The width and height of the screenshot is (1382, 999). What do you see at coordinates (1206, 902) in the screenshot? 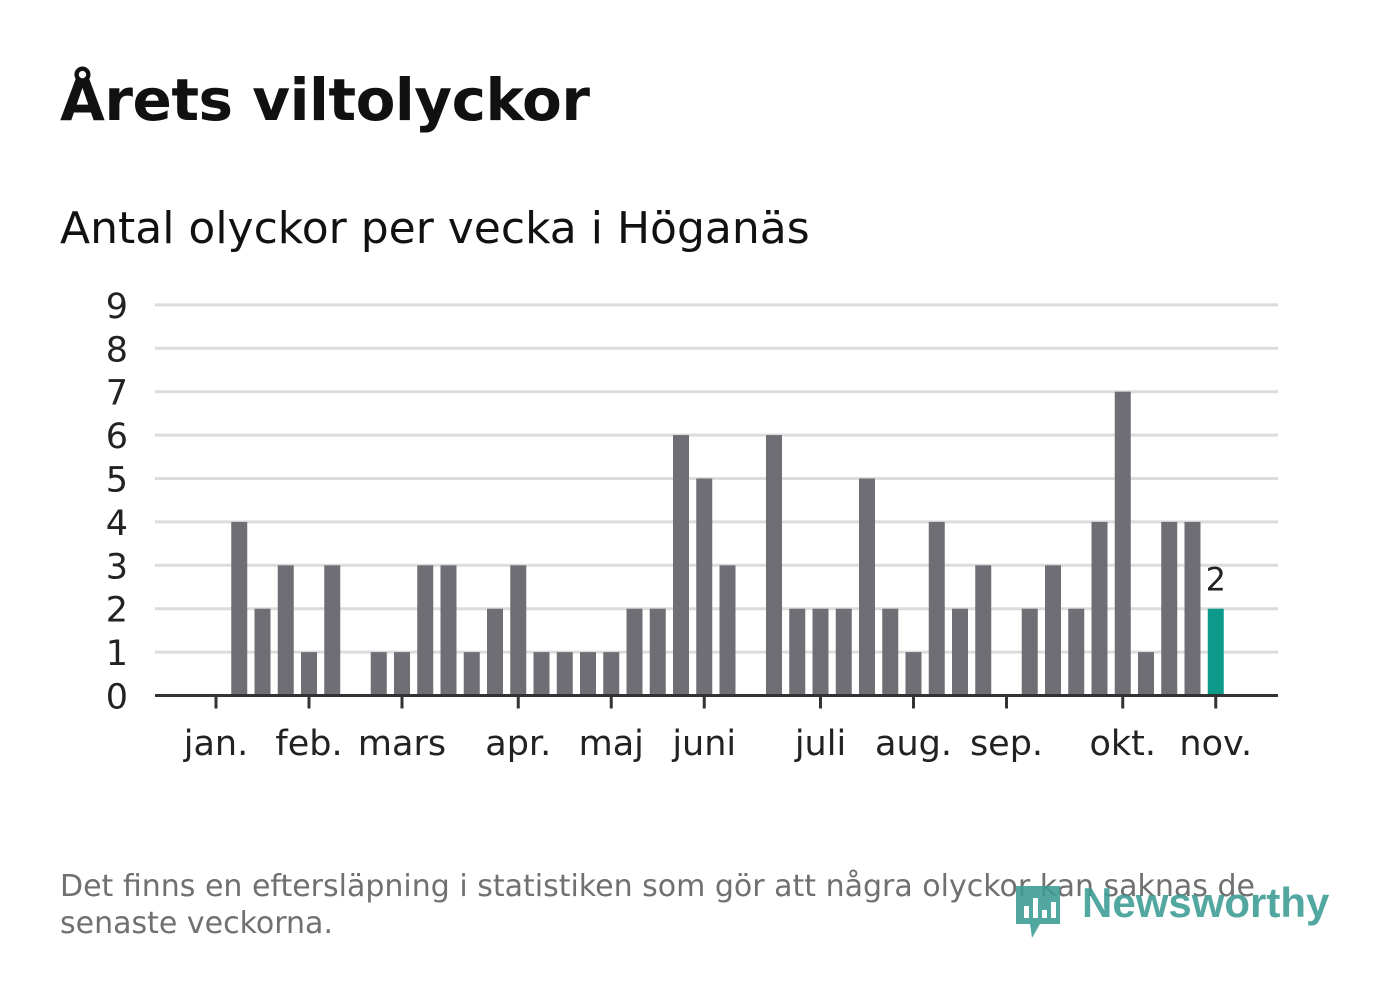
I see `newsworthy-logo-text: Newsworthy` at bounding box center [1206, 902].